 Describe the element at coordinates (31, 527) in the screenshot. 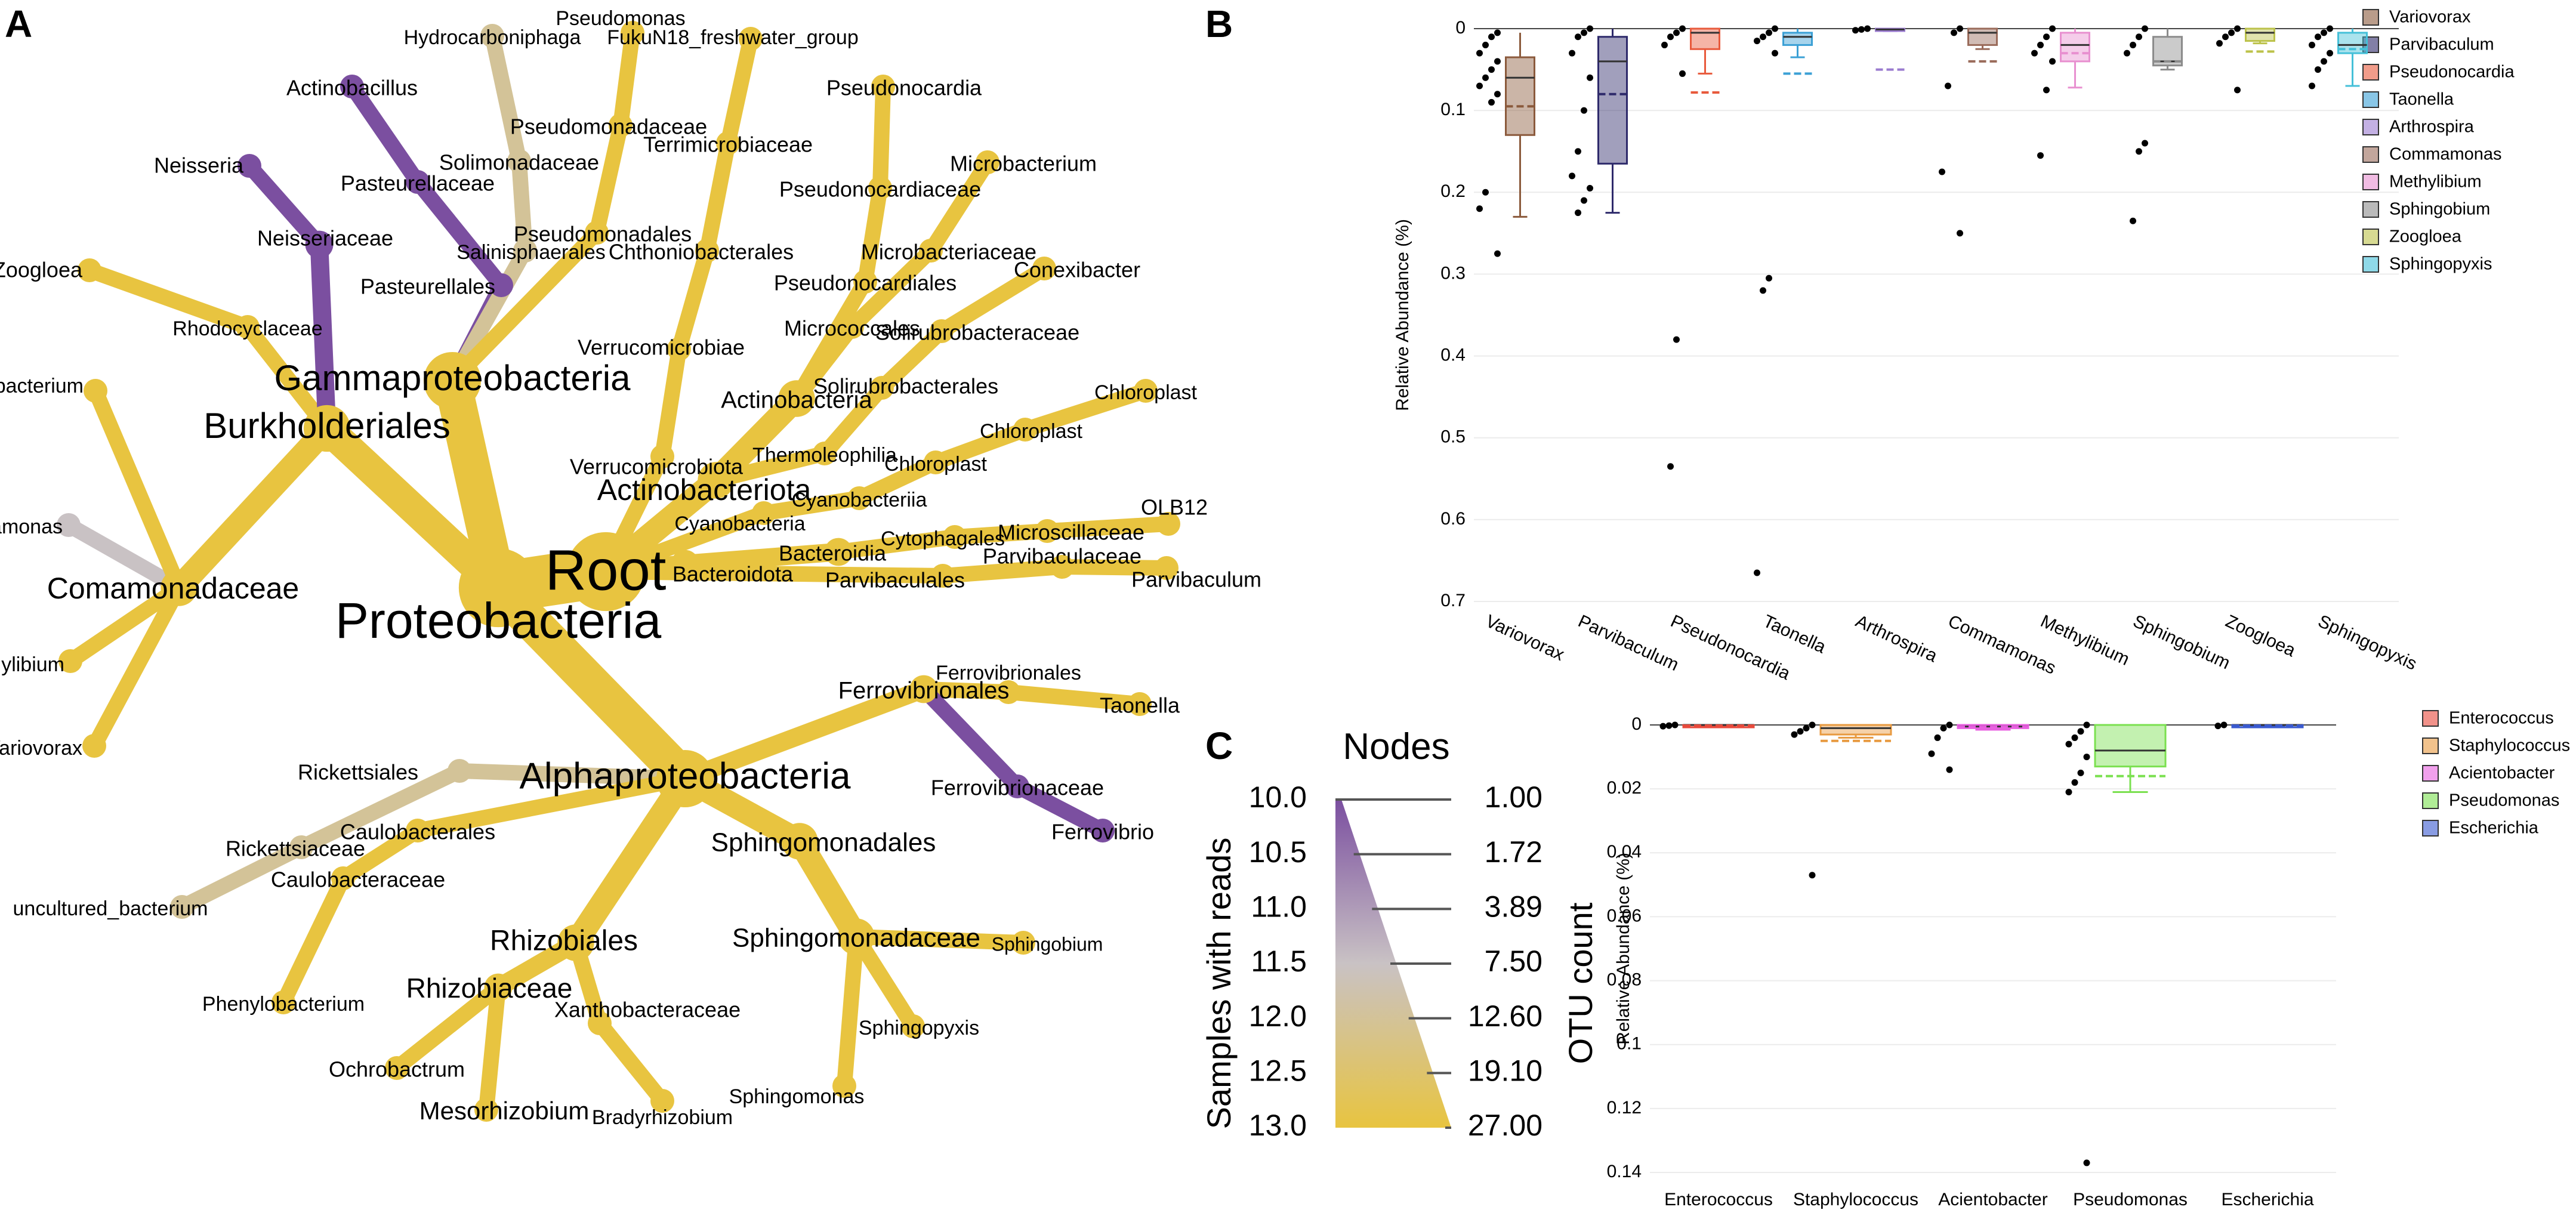

I see `tree-label-comamonas: Comamonas` at that location.